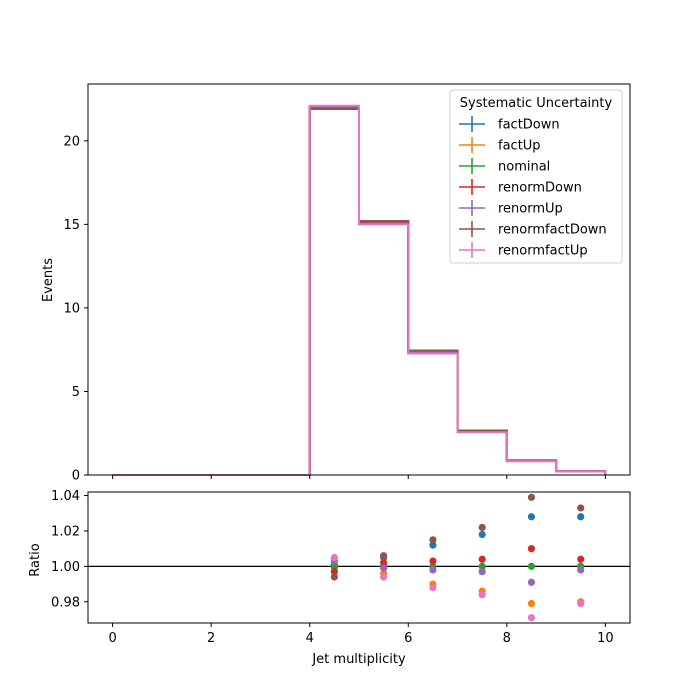 This screenshot has width=700, height=700. Describe the element at coordinates (540, 188) in the screenshot. I see `legend-entry-renormDown: renormDown` at that location.